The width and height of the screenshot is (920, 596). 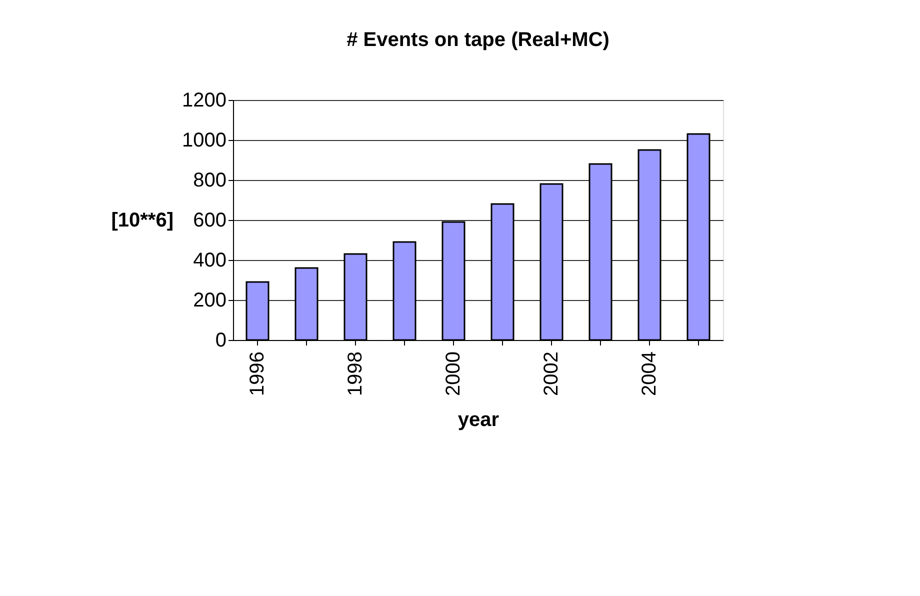 I want to click on chart-title: # Events on tape (Real+MC), so click(x=478, y=40).